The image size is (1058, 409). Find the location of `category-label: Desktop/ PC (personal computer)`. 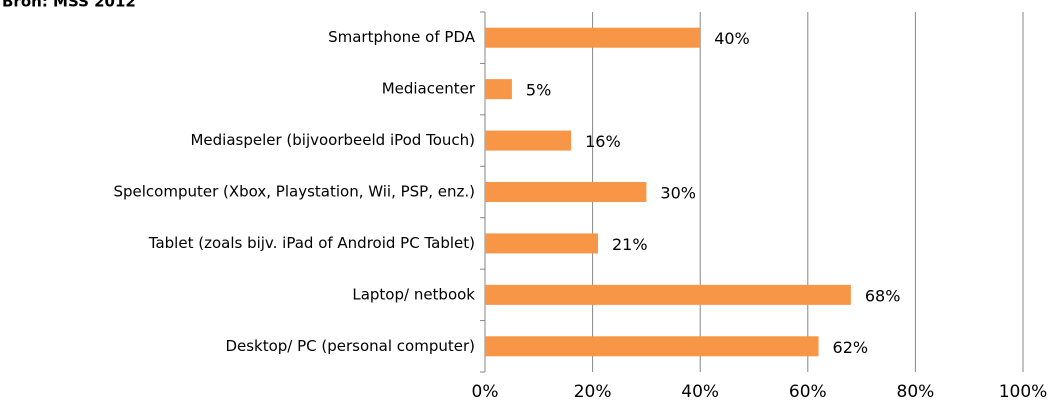

category-label: Desktop/ PC (personal computer) is located at coordinates (350, 346).